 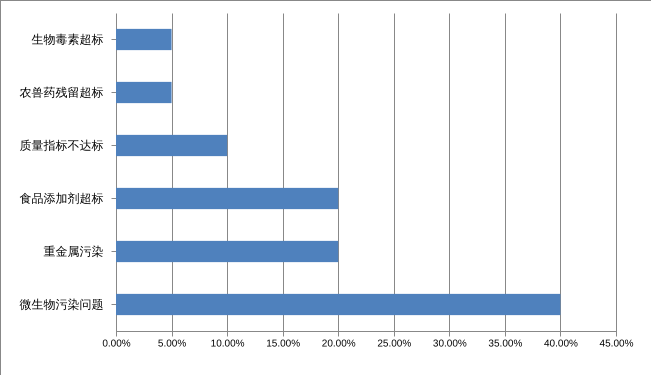 What do you see at coordinates (505, 344) in the screenshot?
I see `x-tick-label: 35.00%` at bounding box center [505, 344].